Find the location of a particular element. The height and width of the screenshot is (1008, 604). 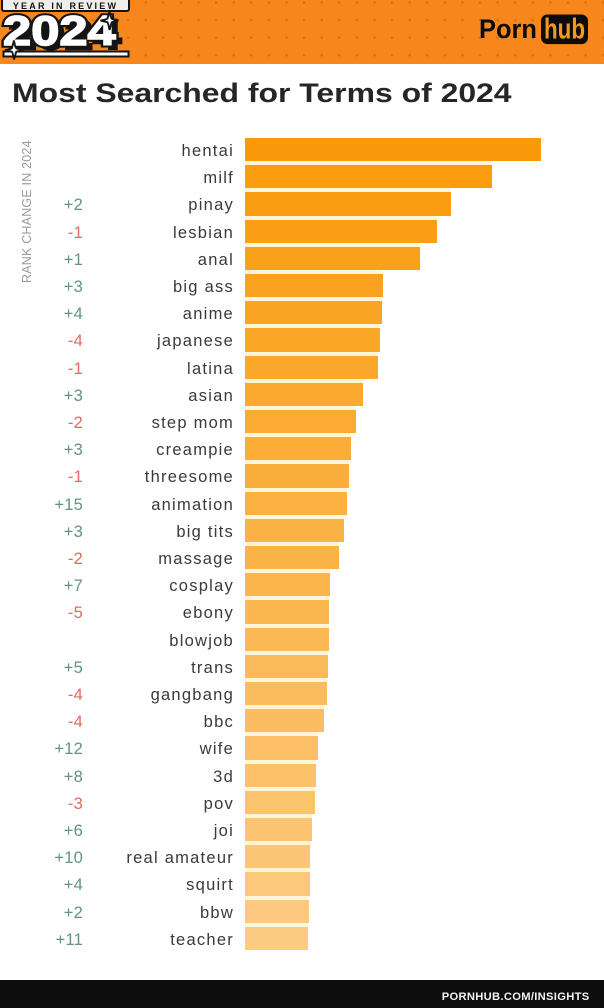

svg-text: 2024 is located at coordinates (59, 30).